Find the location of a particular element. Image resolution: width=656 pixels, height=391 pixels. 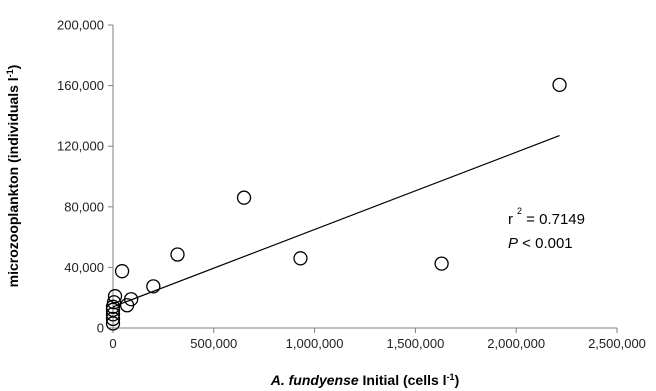

y-tick-label: 80,000 is located at coordinates (84, 206).